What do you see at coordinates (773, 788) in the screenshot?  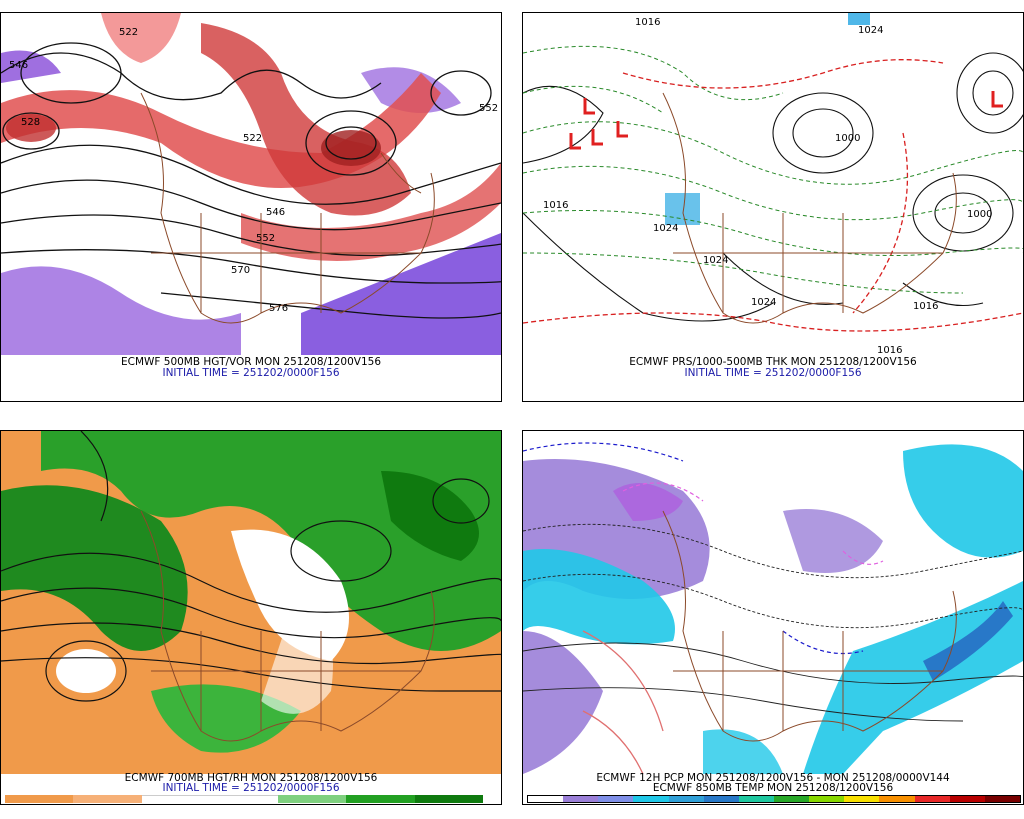 I see `panel-subcaption: ECMWF 850MB TEMP MON 251208/1200V156` at bounding box center [773, 788].